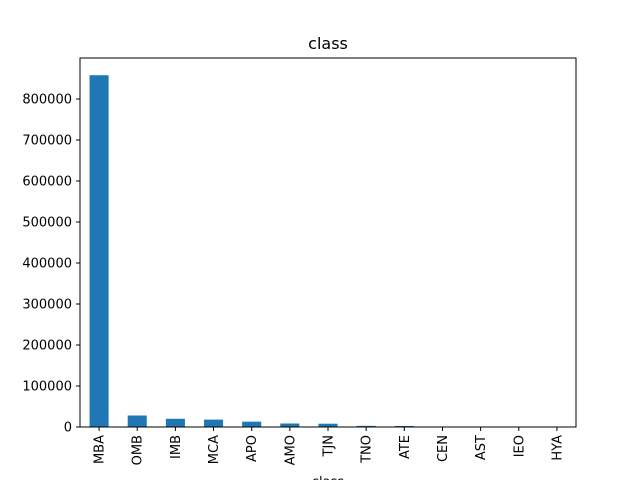 This screenshot has width=640, height=480. Describe the element at coordinates (99, 251) in the screenshot. I see `bar-mba` at that location.